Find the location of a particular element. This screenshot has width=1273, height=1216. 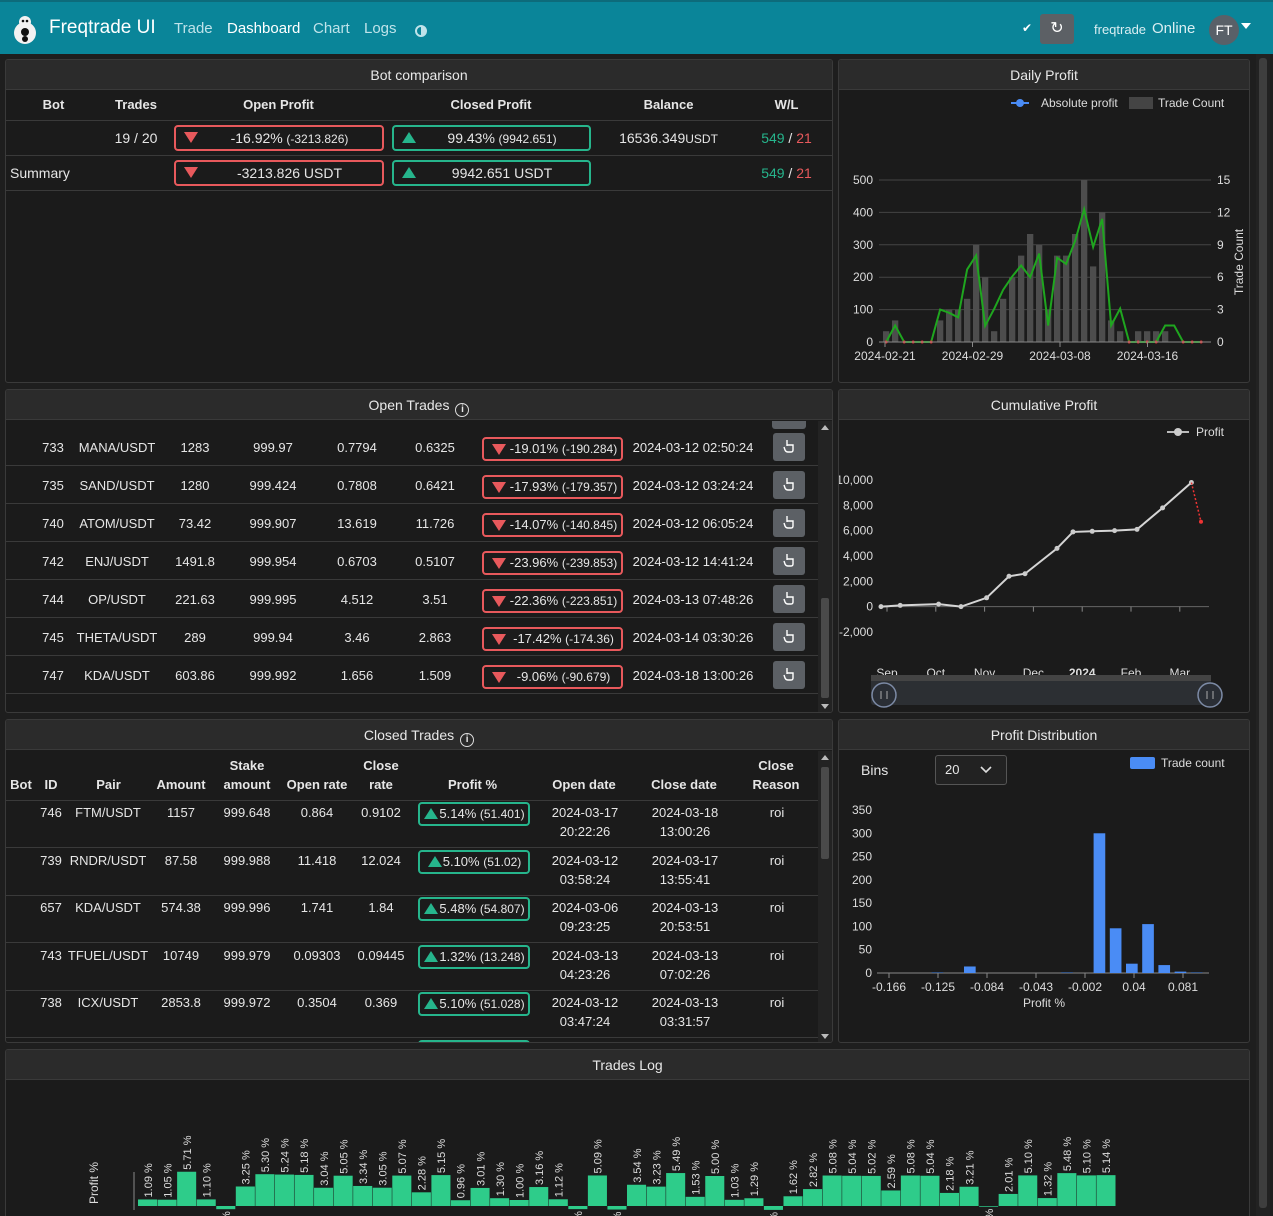

nav-link-chart: Chart is located at coordinates (331, 28).